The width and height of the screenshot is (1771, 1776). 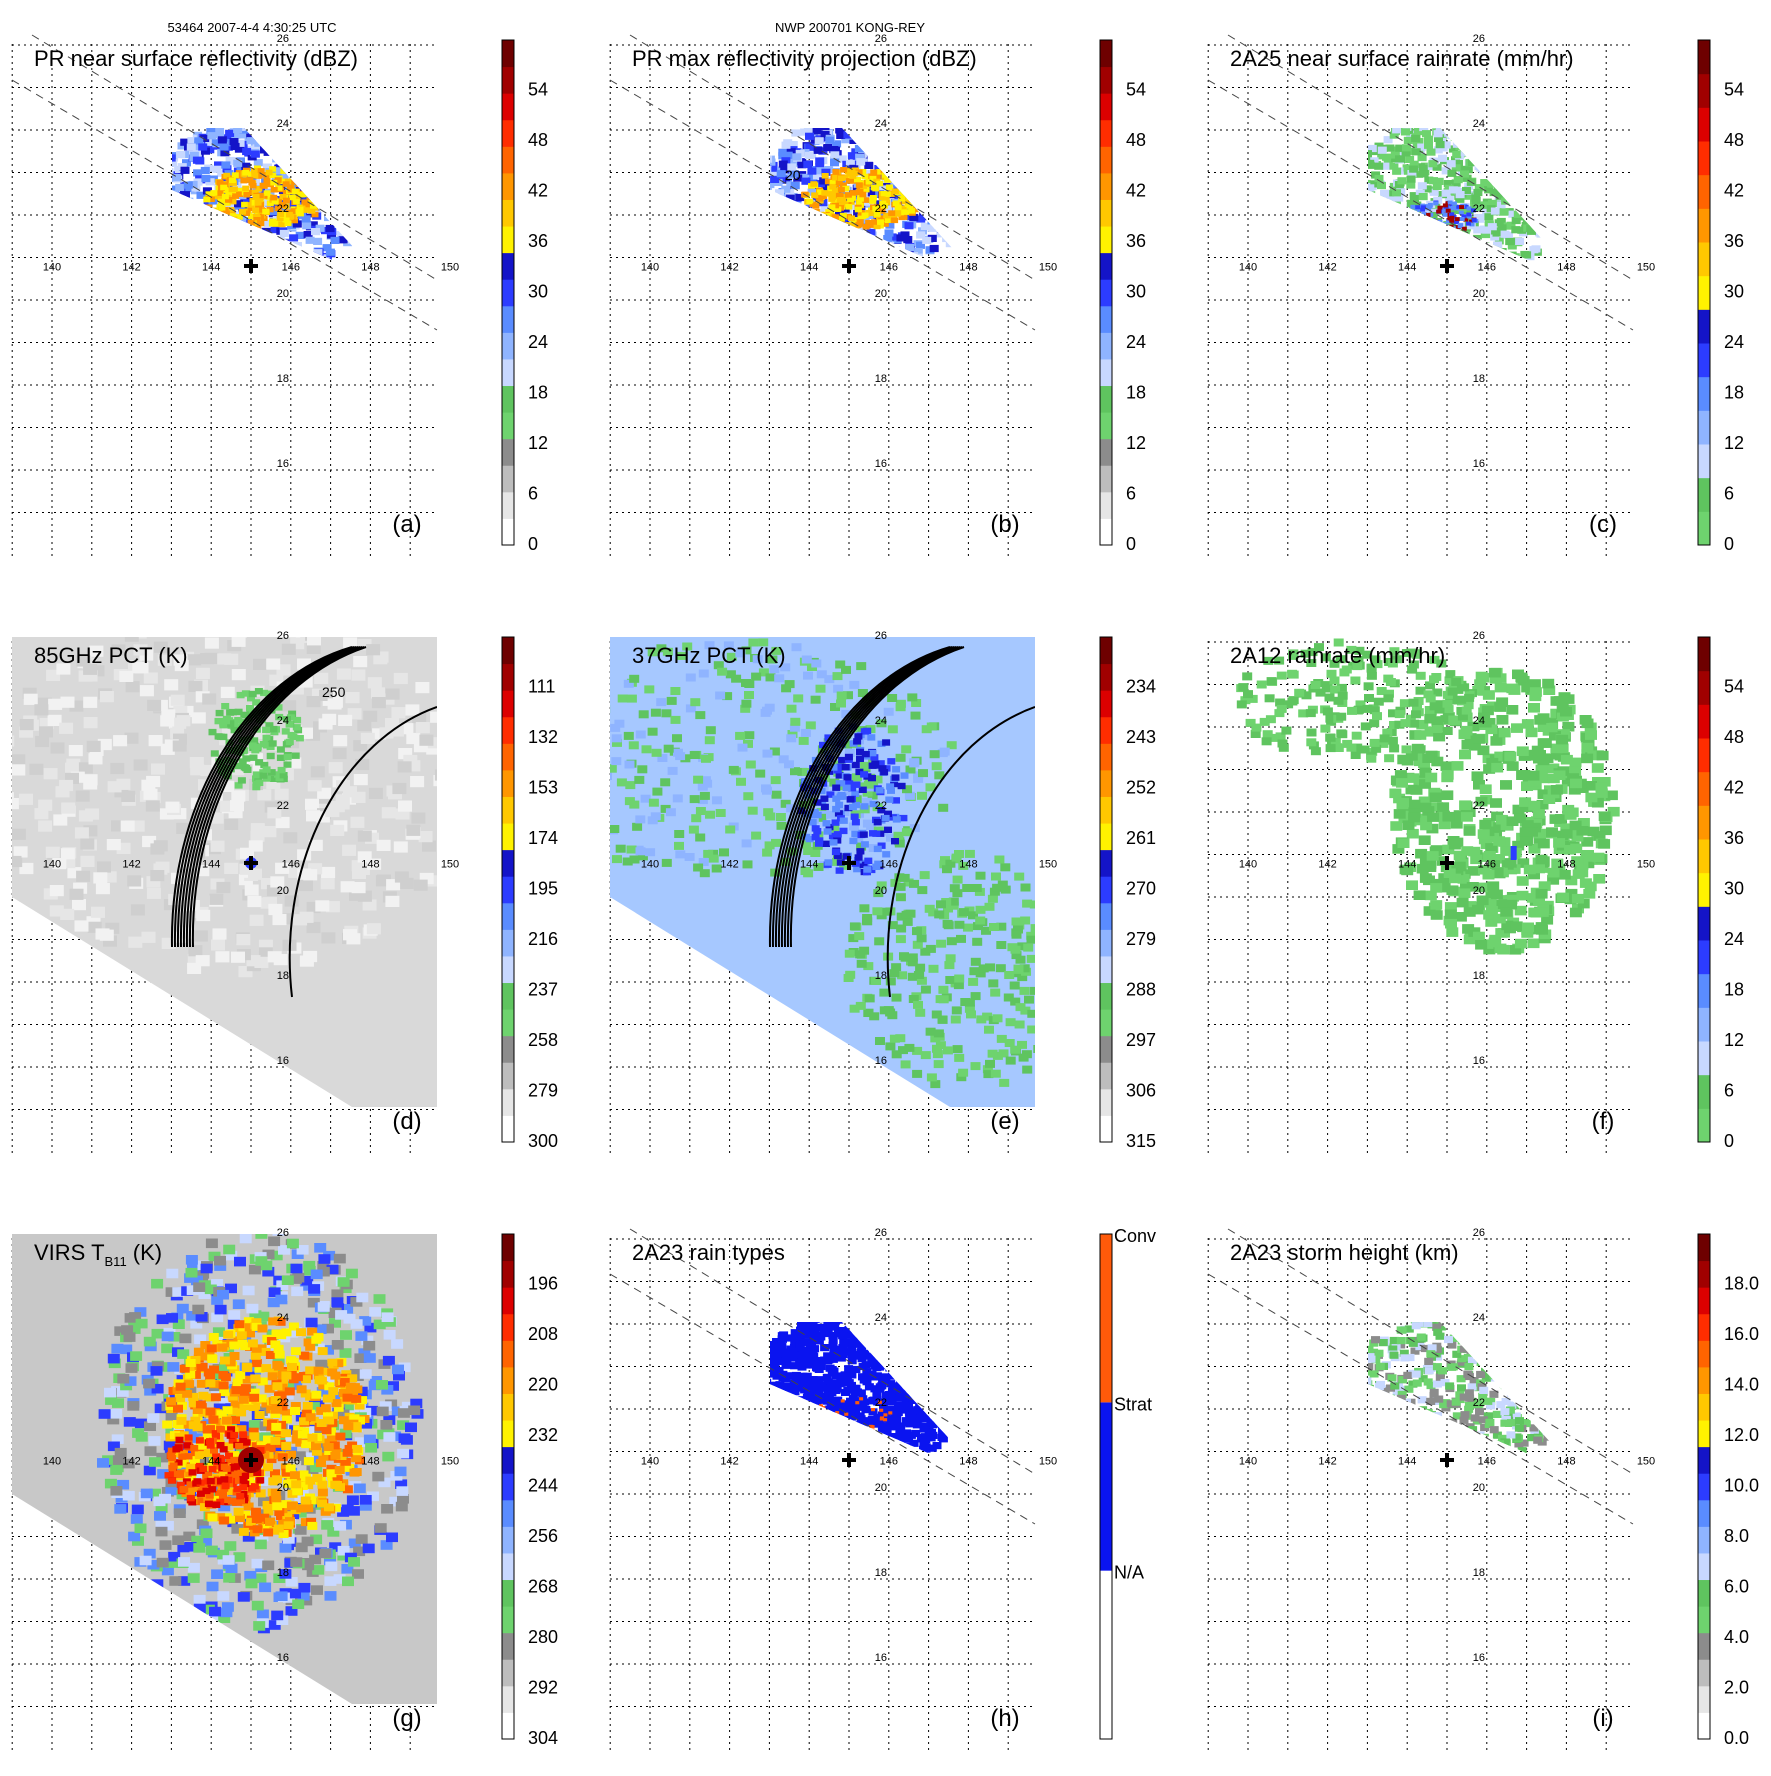 I want to click on colorbar-tick: 54, so click(x=538, y=90).